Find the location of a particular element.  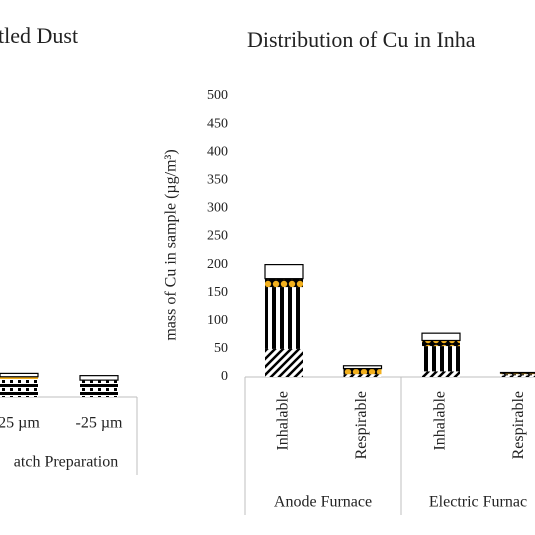

y-axis-label: mass of Cu in sample (µg/m³) is located at coordinates (171, 244).